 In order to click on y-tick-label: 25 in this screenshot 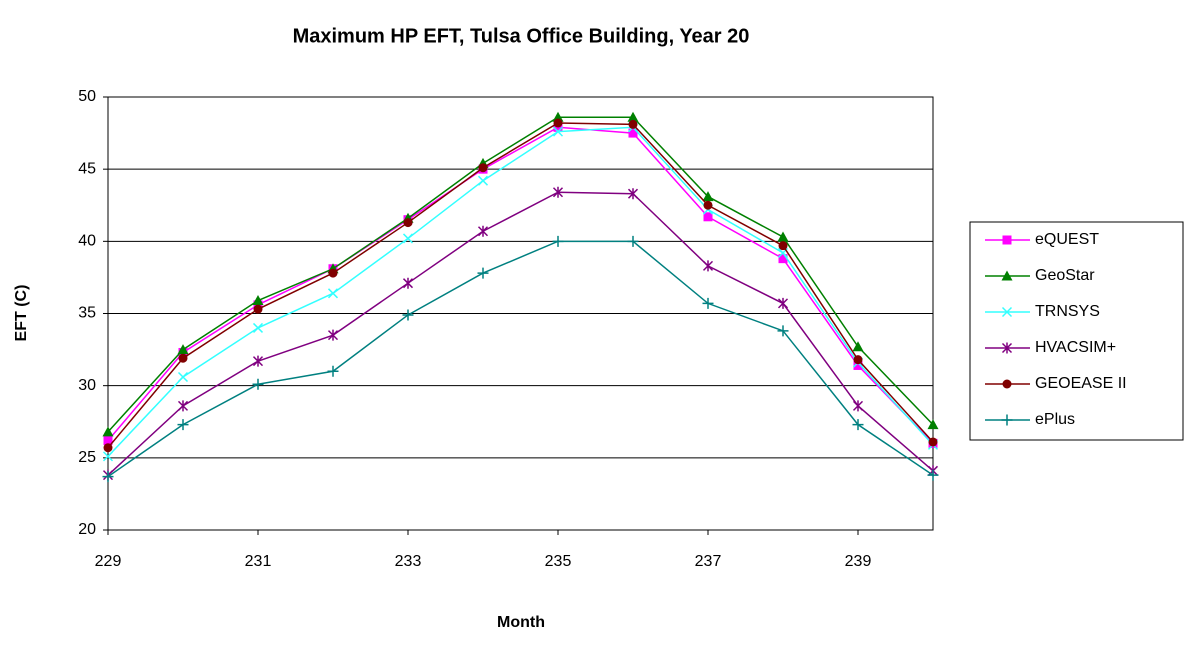, I will do `click(87, 457)`.